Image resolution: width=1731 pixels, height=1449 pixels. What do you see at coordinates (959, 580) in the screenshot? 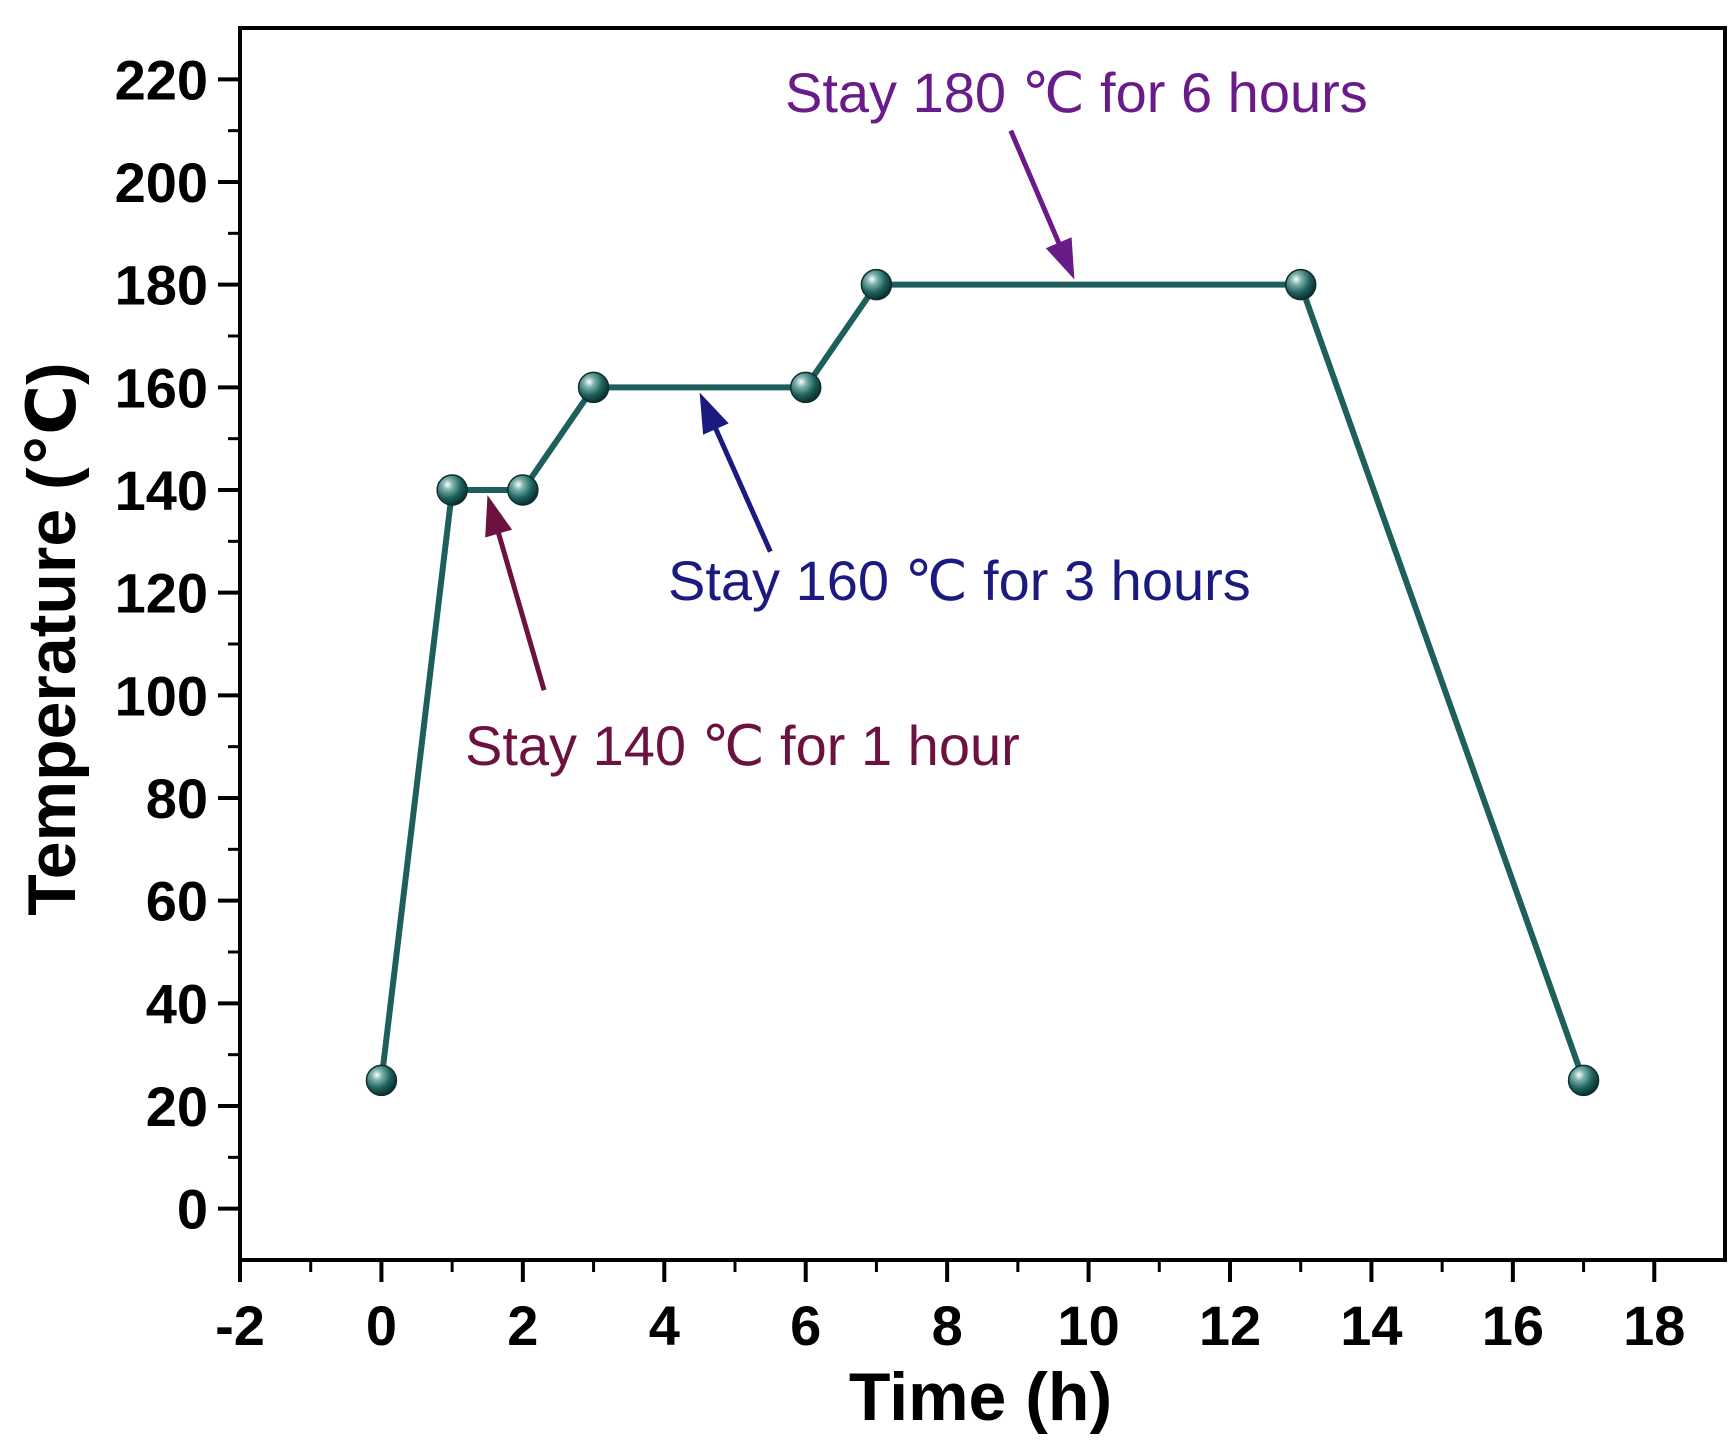
I see `annotation-label: Stay 160 ℃ for 3 hours` at bounding box center [959, 580].